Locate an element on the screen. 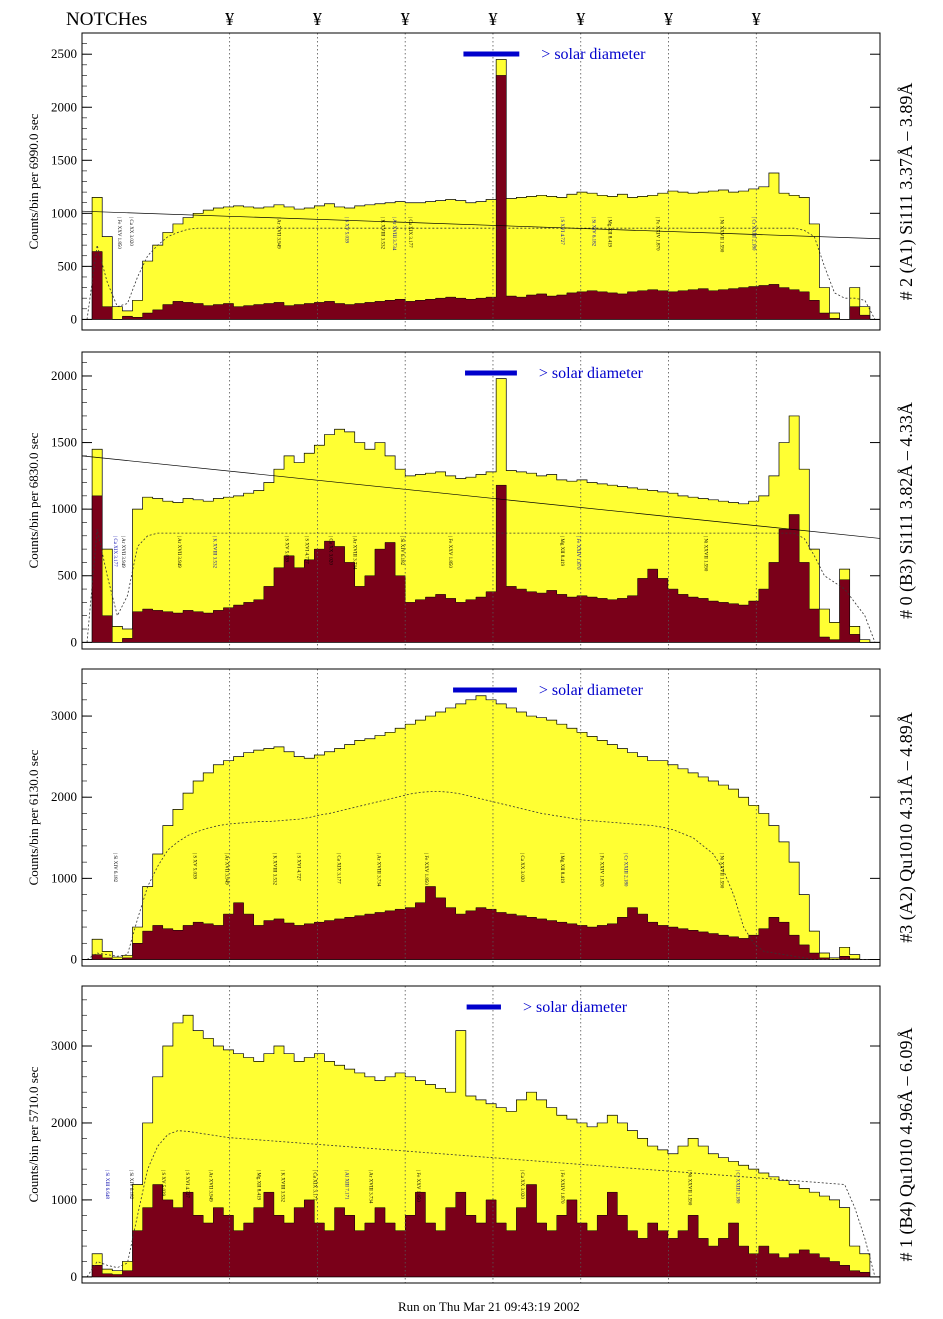  spectral-line-label: | Al XIII 7.171 is located at coordinates (345, 1185).